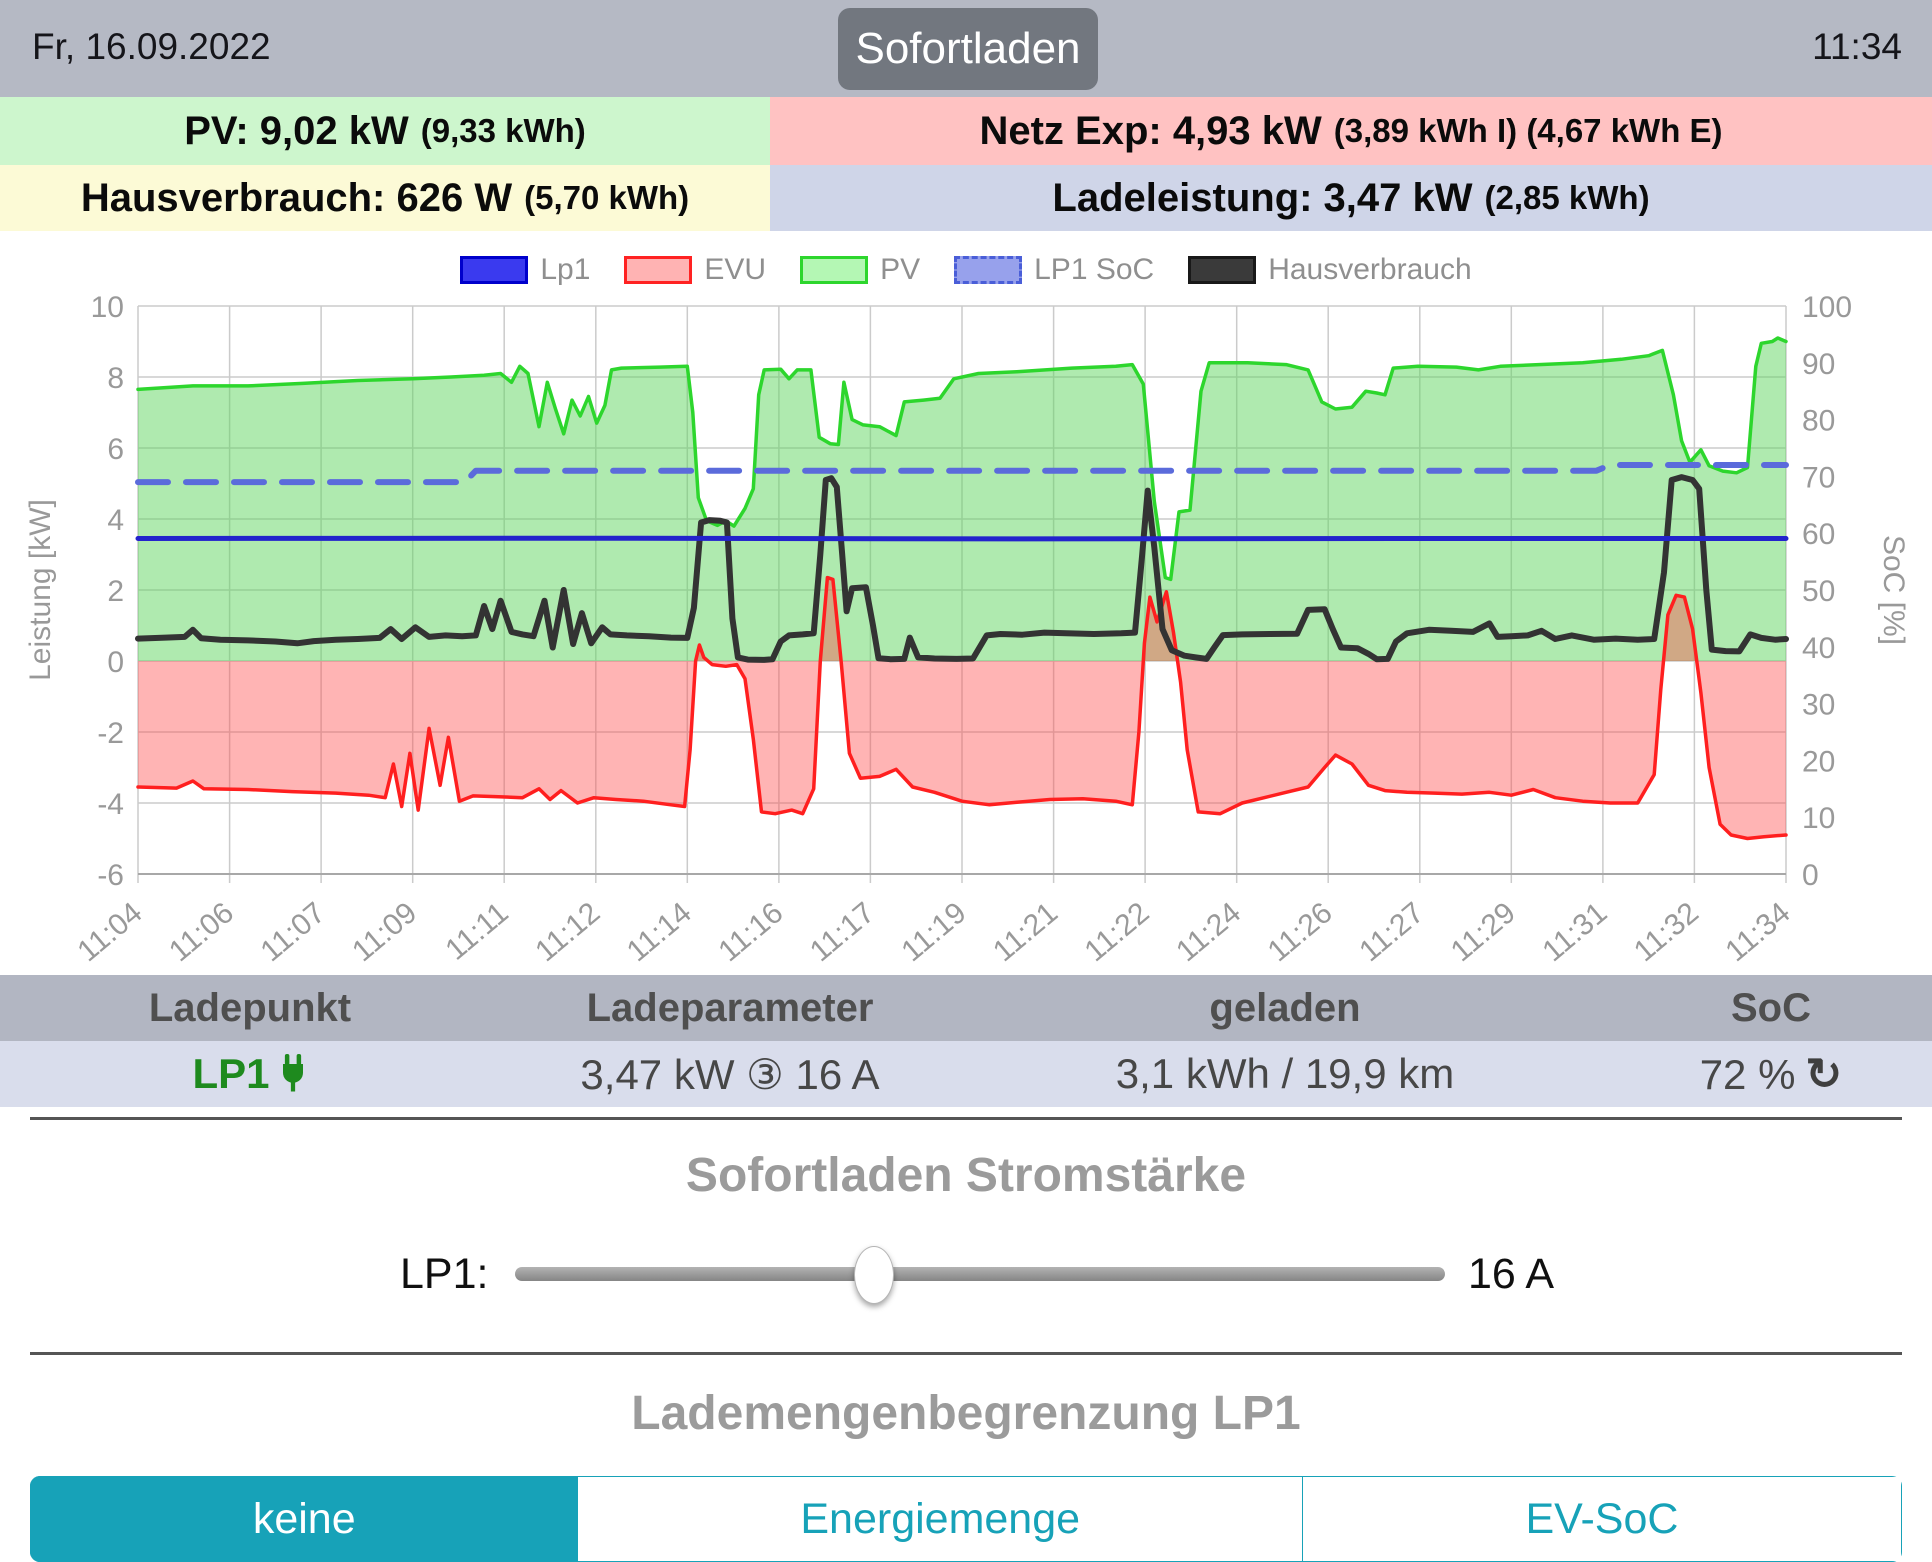 The height and width of the screenshot is (1562, 1932). Describe the element at coordinates (695, 270) in the screenshot. I see `legend-item-evu: EVU` at that location.